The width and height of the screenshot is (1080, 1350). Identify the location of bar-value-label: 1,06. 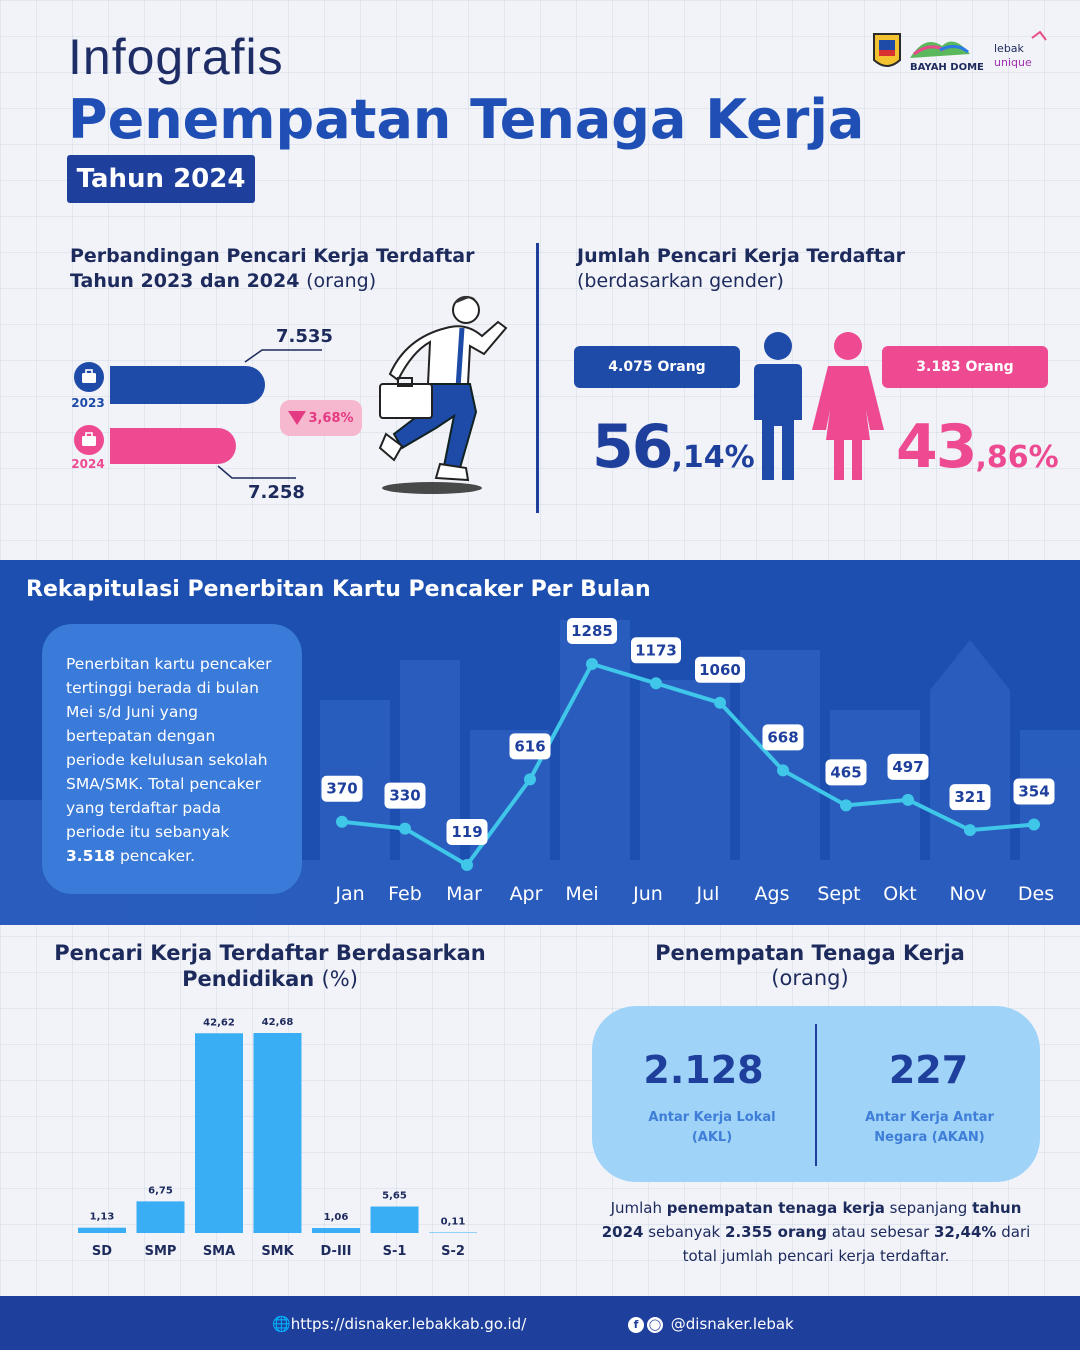
(336, 1217).